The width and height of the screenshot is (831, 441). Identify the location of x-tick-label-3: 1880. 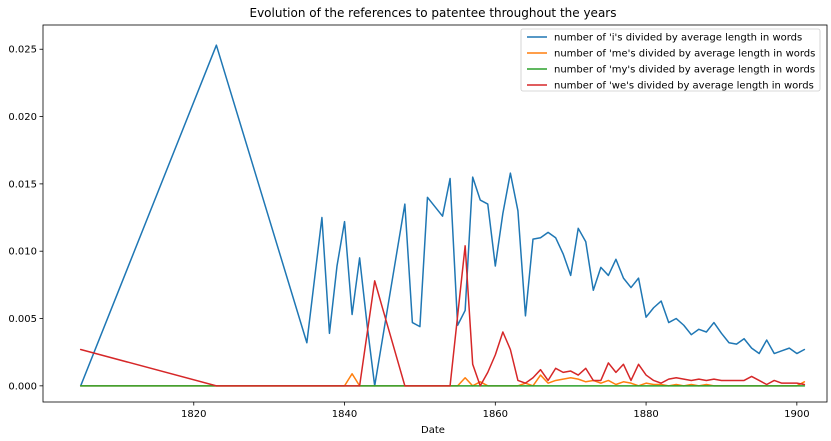
(645, 414).